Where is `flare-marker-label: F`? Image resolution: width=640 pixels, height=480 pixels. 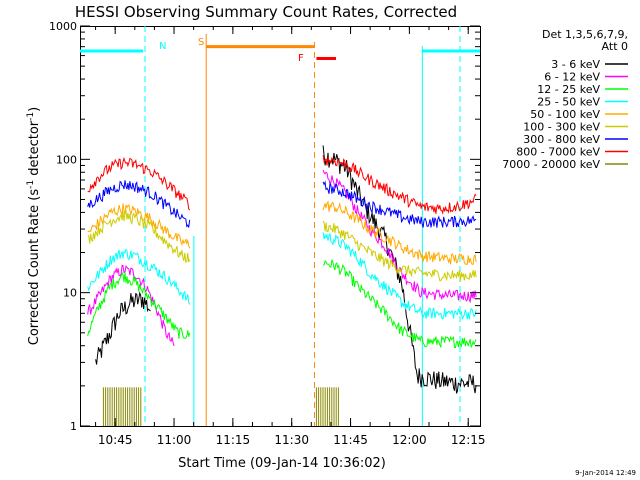 flare-marker-label: F is located at coordinates (301, 58).